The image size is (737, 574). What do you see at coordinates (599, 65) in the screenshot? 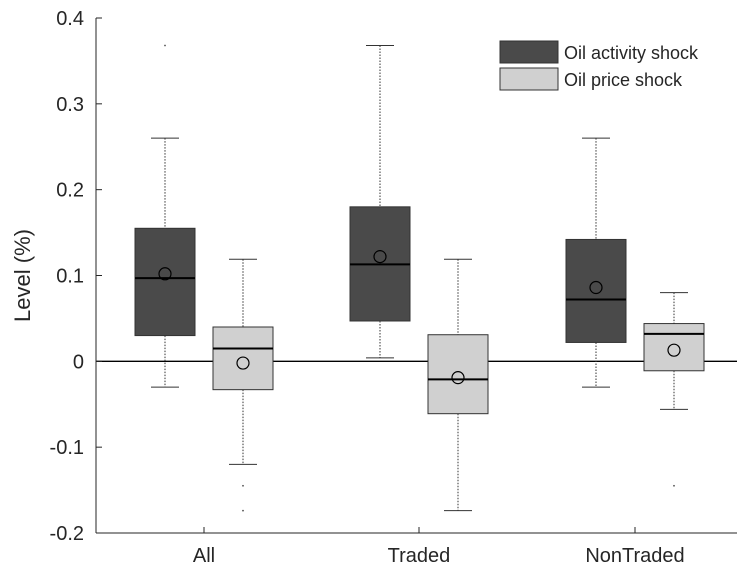
I see `legend: Oil activity shock Oil price shock` at bounding box center [599, 65].